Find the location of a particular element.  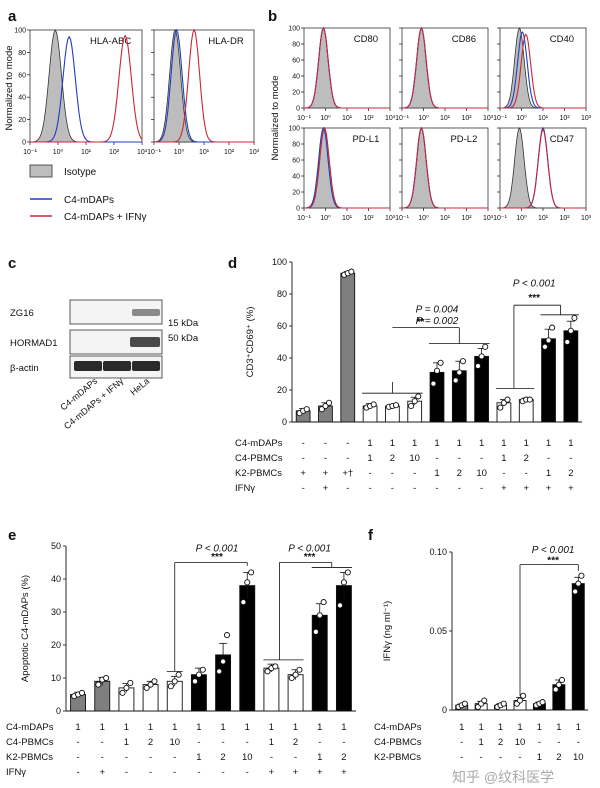

y-tick-label: 20 is located at coordinates (22, 120).